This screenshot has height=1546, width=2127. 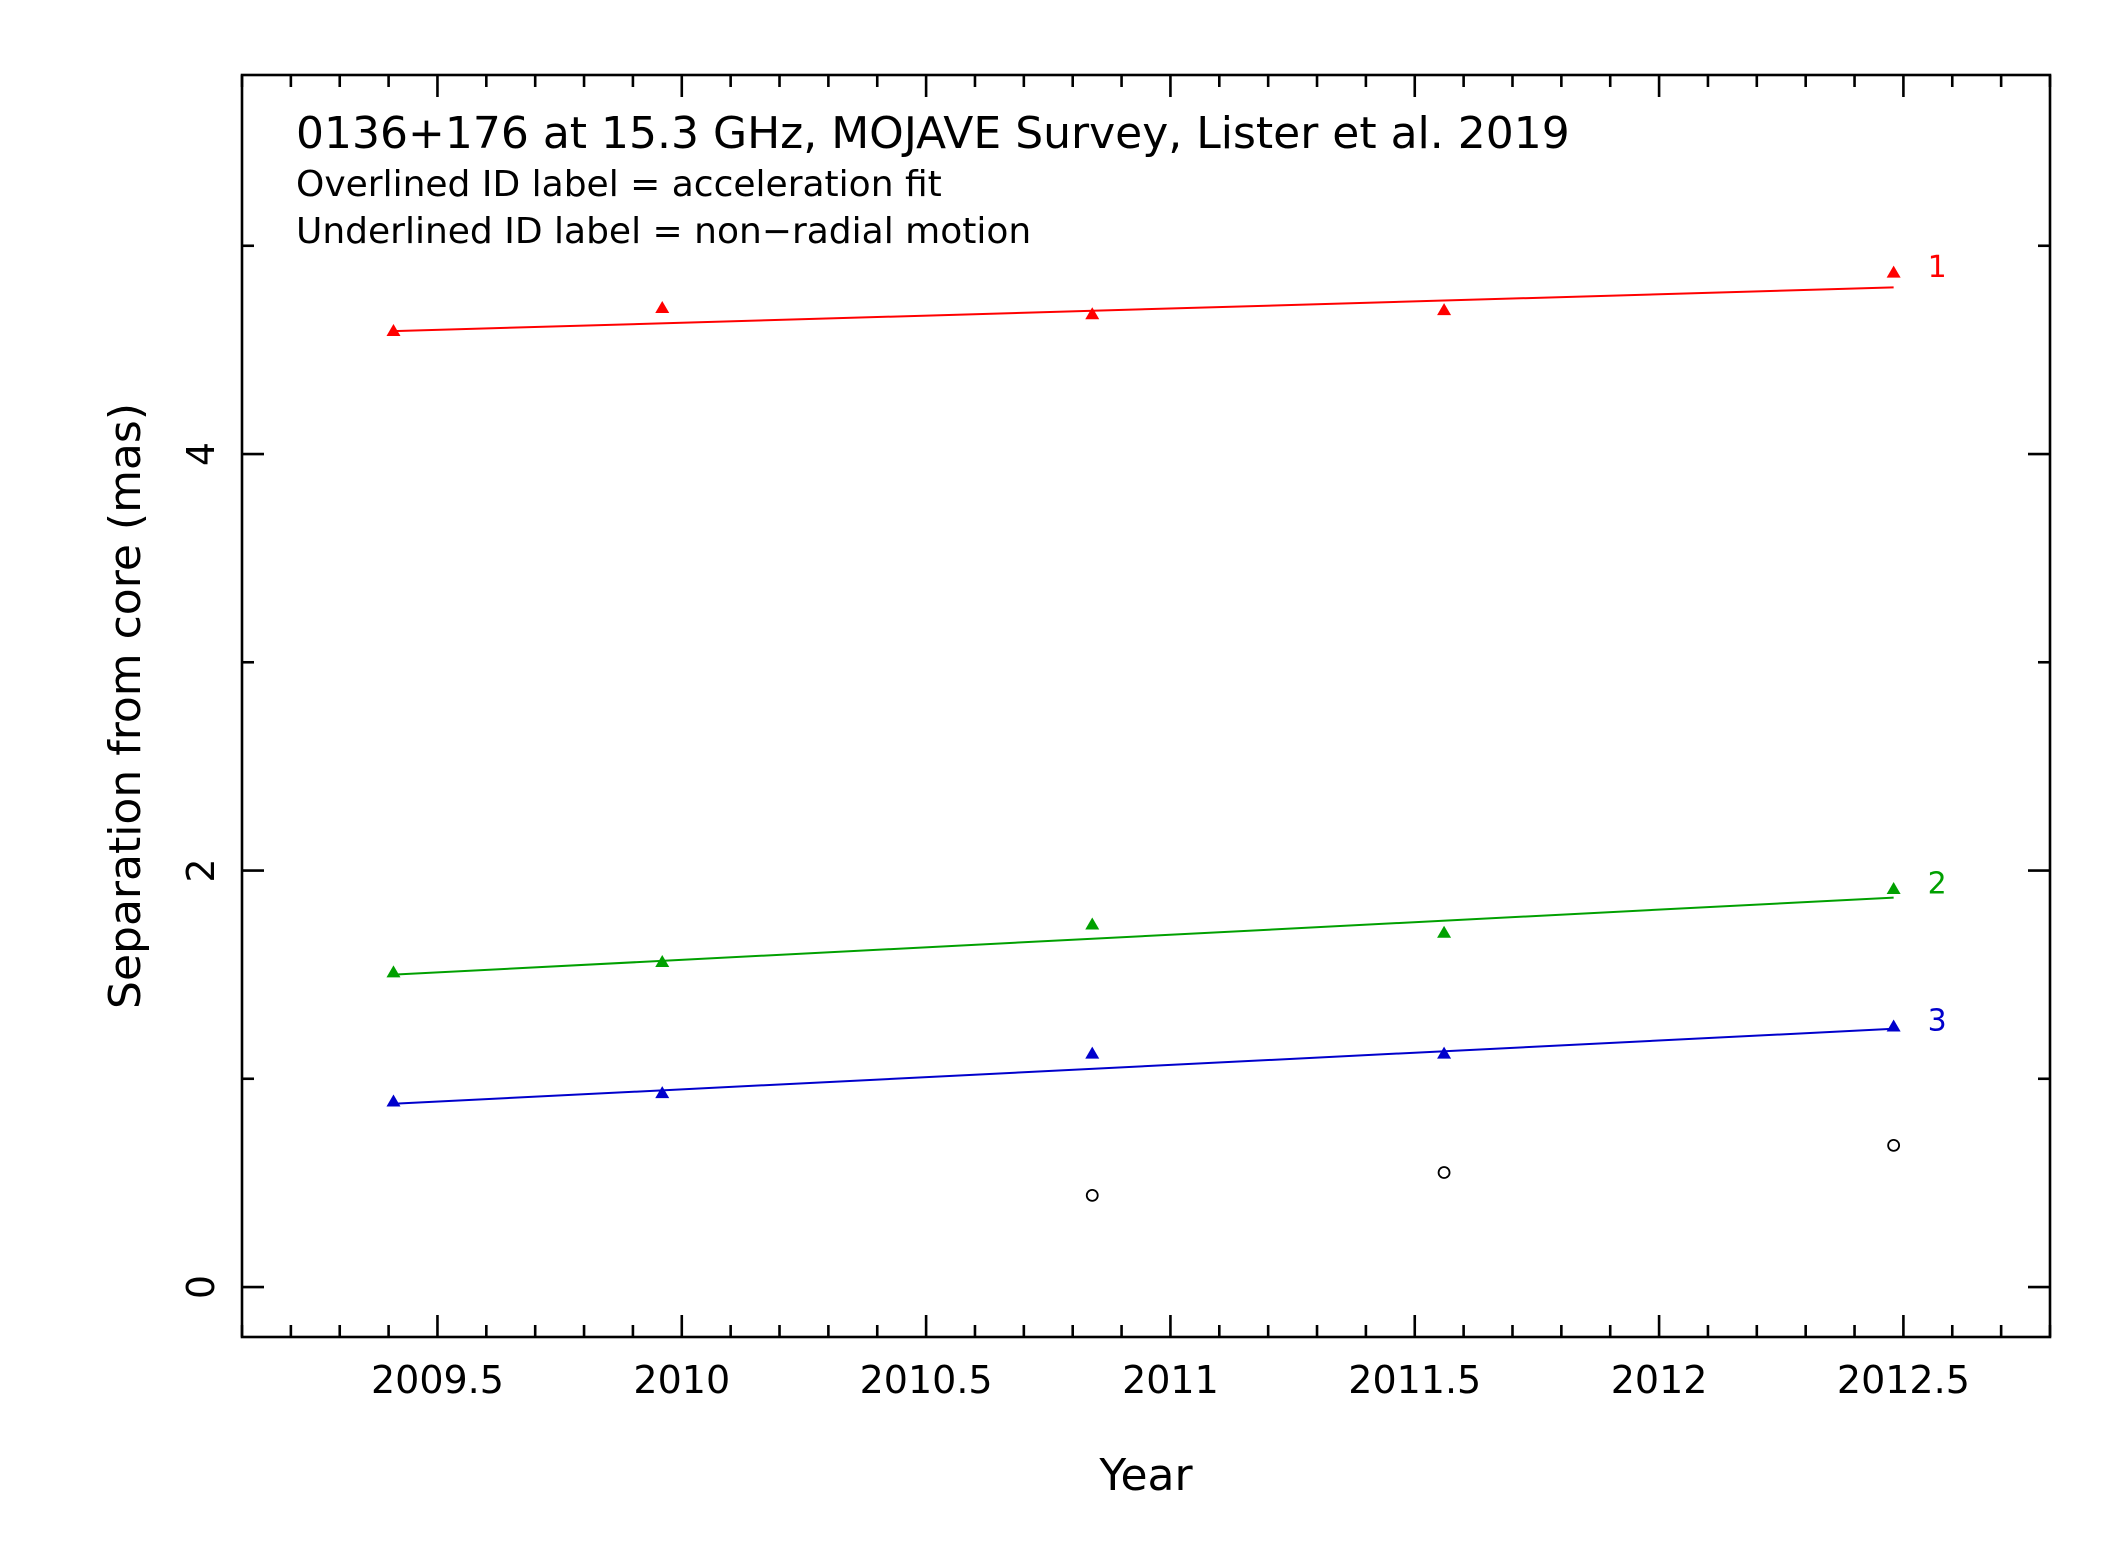 I want to click on x-tick-label: 2012, so click(x=1659, y=1380).